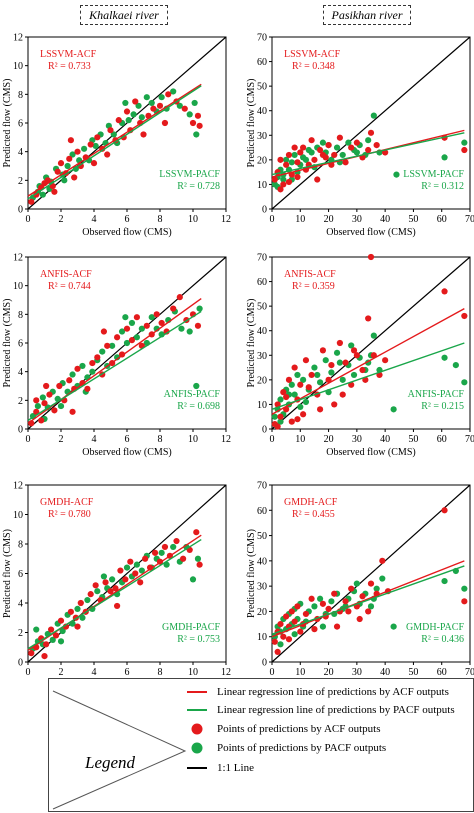  Describe the element at coordinates (94, 672) in the screenshot. I see `x-tick-label: 4` at that location.